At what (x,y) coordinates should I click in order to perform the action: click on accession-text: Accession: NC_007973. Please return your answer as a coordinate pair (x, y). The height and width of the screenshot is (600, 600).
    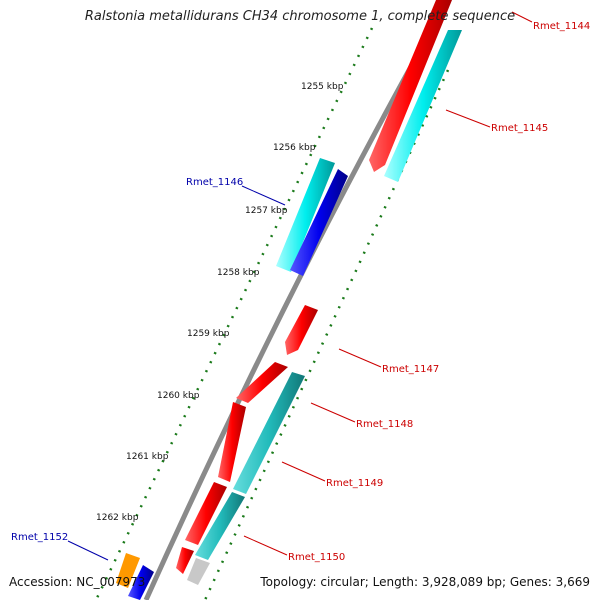
    Looking at the image, I should click on (77, 582).